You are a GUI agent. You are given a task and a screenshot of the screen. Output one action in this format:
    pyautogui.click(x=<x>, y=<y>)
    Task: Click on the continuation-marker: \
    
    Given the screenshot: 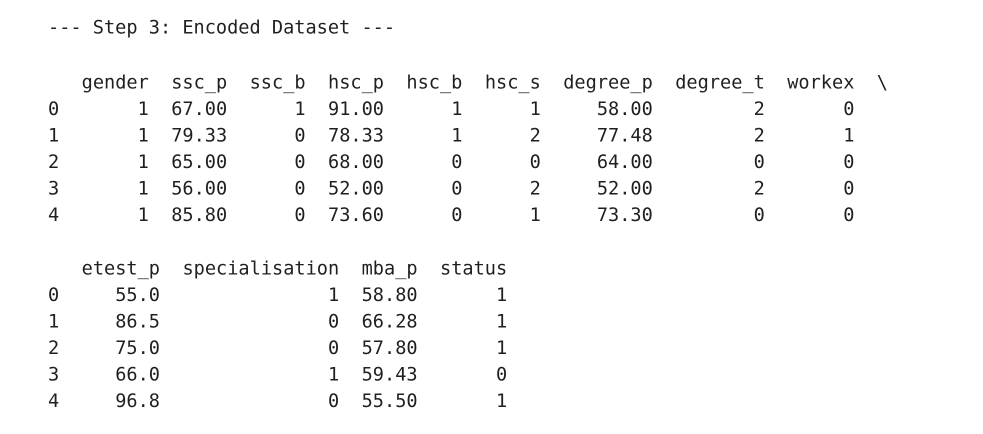 What is the action you would take?
    pyautogui.click(x=882, y=83)
    